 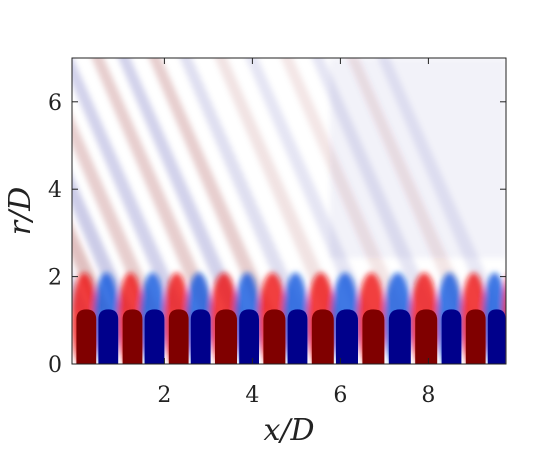 I want to click on column-cores, so click(x=296, y=336).